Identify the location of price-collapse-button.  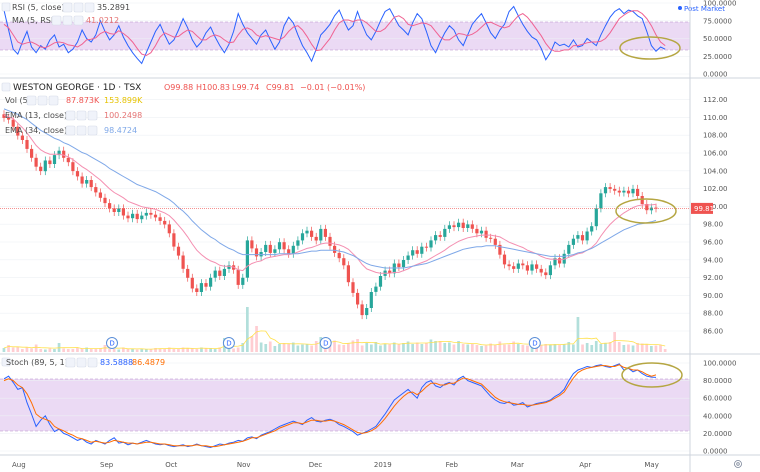
(6, 87).